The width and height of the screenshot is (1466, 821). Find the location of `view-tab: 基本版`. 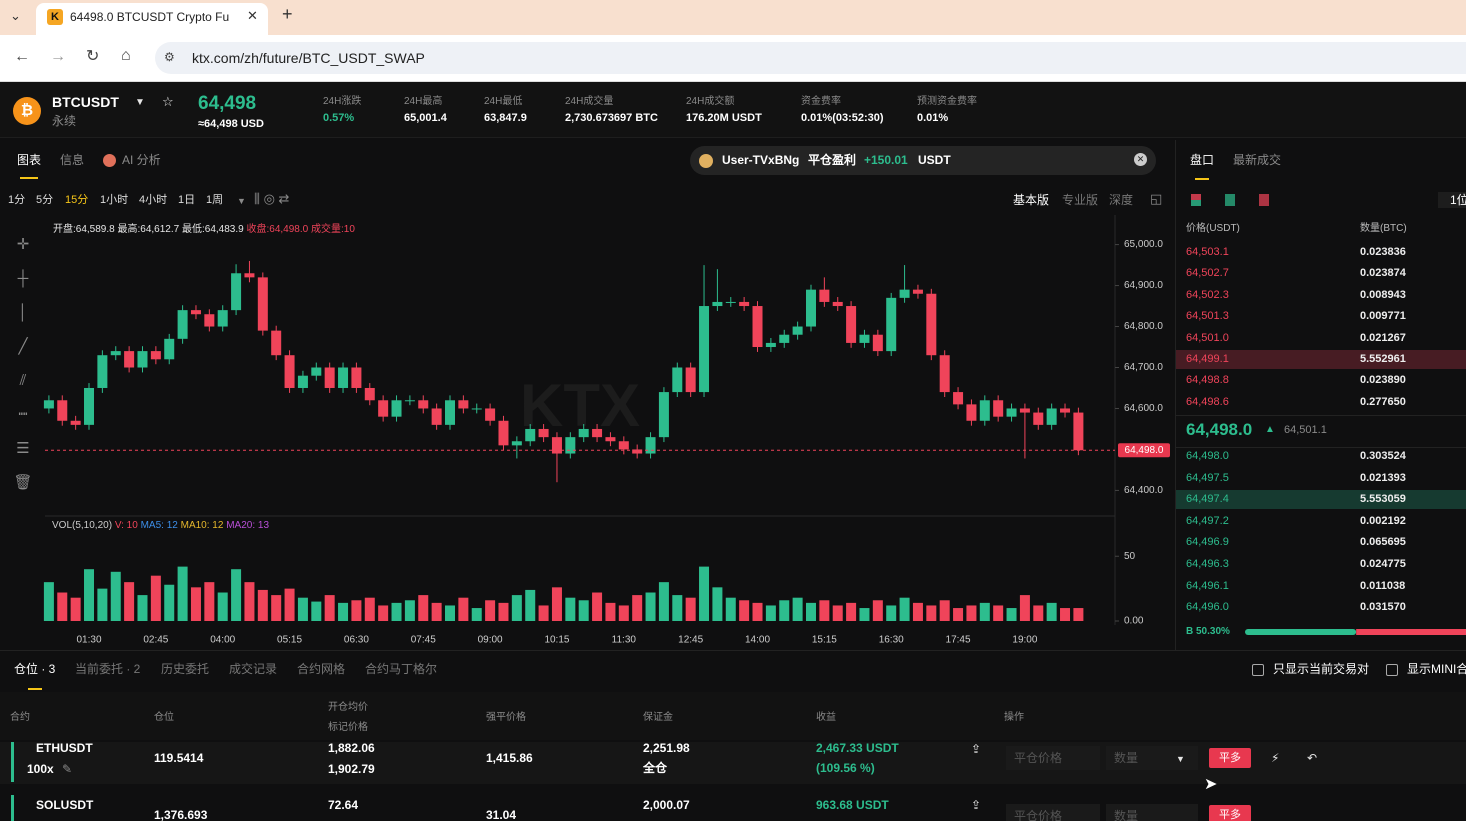

view-tab: 基本版 is located at coordinates (1031, 200).